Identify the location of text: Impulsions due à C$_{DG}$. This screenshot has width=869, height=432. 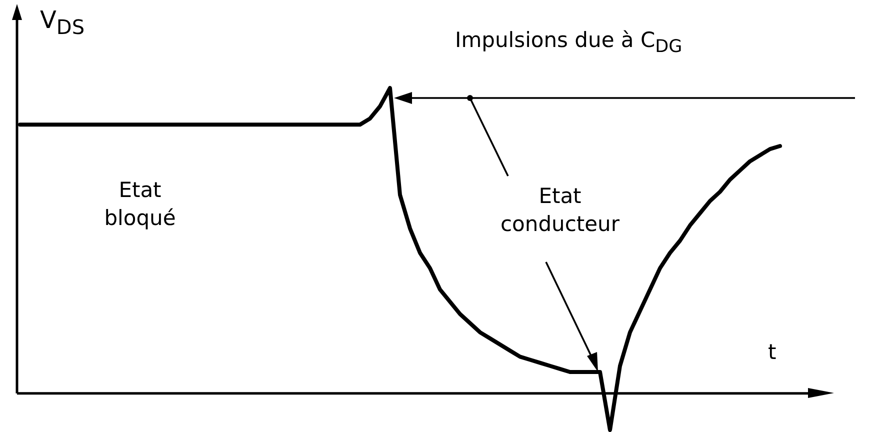
(568, 43).